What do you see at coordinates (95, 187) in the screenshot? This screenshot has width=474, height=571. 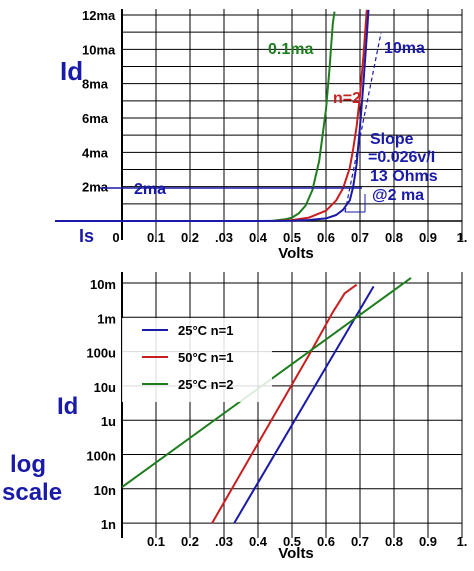 I see `top-y-tick-label: 2ma` at bounding box center [95, 187].